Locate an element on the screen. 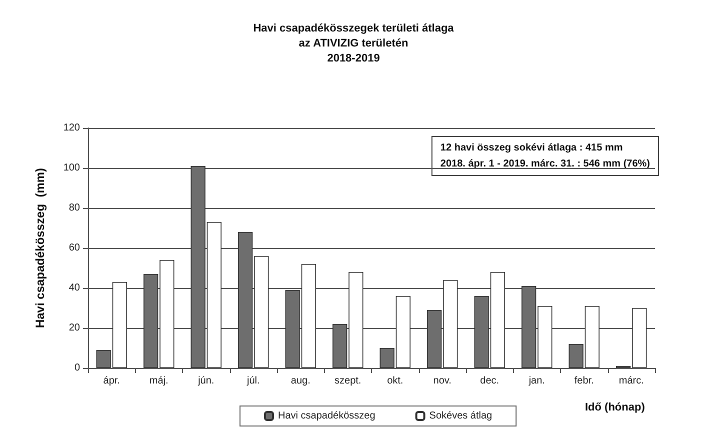  legend-label: Havi csapadékösszeg is located at coordinates (327, 416).